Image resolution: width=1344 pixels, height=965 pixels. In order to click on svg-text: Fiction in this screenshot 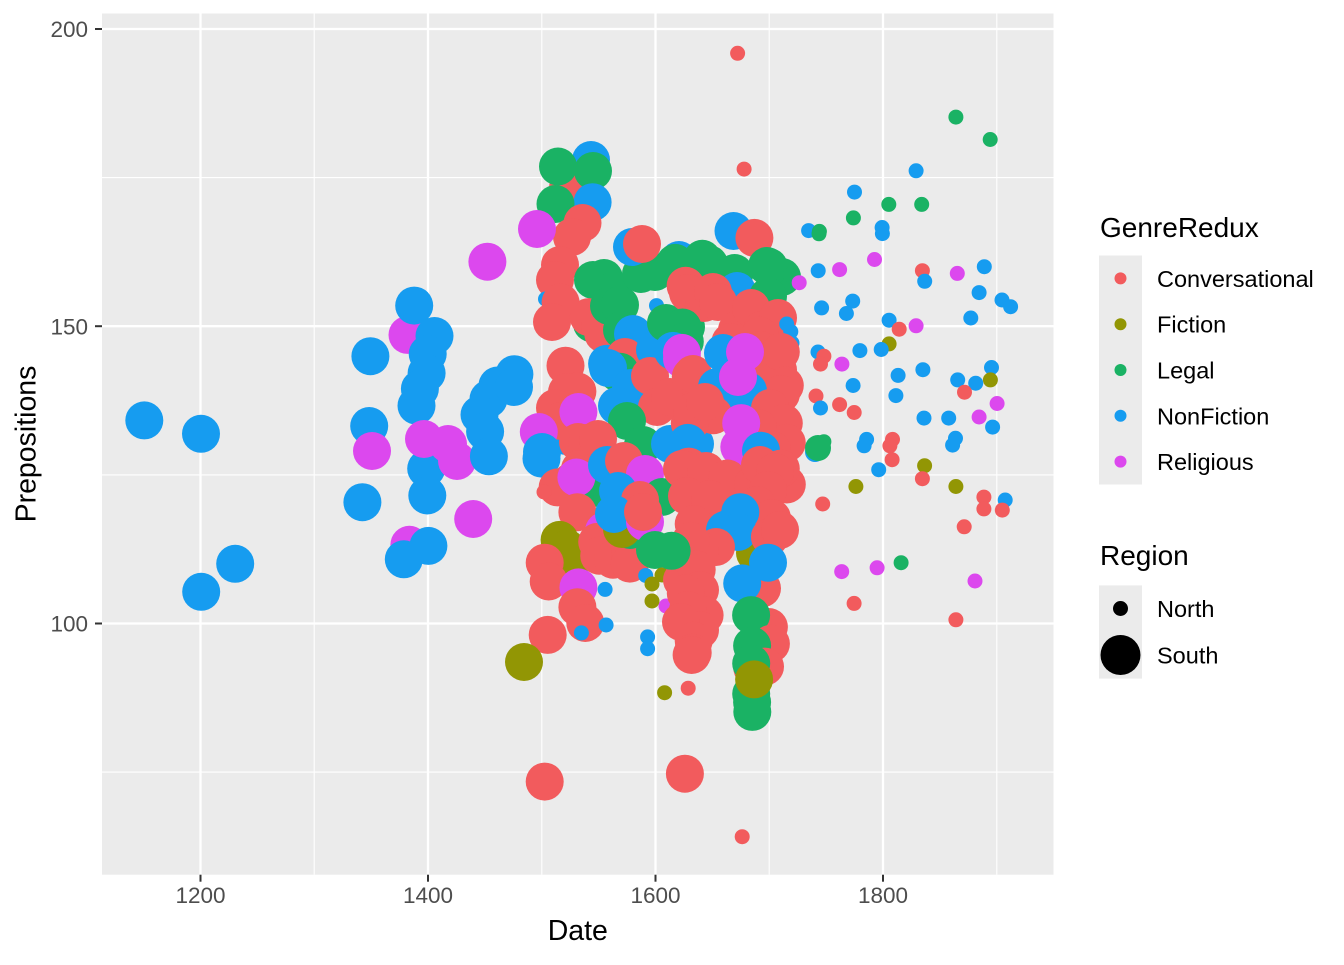, I will do `click(1191, 325)`.